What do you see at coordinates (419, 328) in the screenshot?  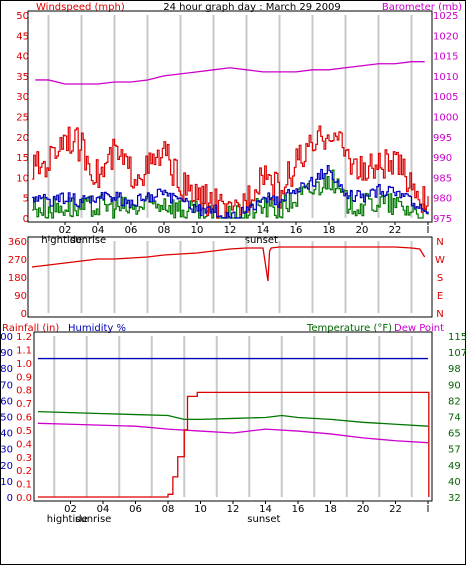 I see `dewpoint-axis-title: Dew Point` at bounding box center [419, 328].